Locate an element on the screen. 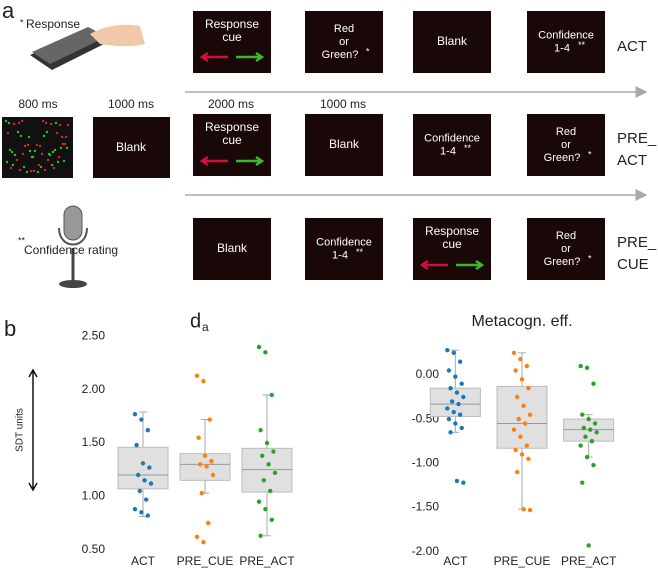  timing-label: 800 ms is located at coordinates (37, 104).